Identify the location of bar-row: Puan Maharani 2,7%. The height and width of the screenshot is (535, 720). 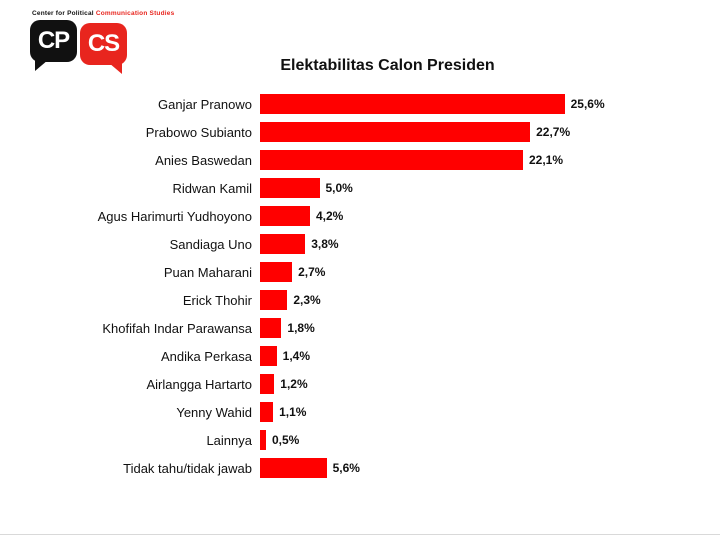
(360, 272).